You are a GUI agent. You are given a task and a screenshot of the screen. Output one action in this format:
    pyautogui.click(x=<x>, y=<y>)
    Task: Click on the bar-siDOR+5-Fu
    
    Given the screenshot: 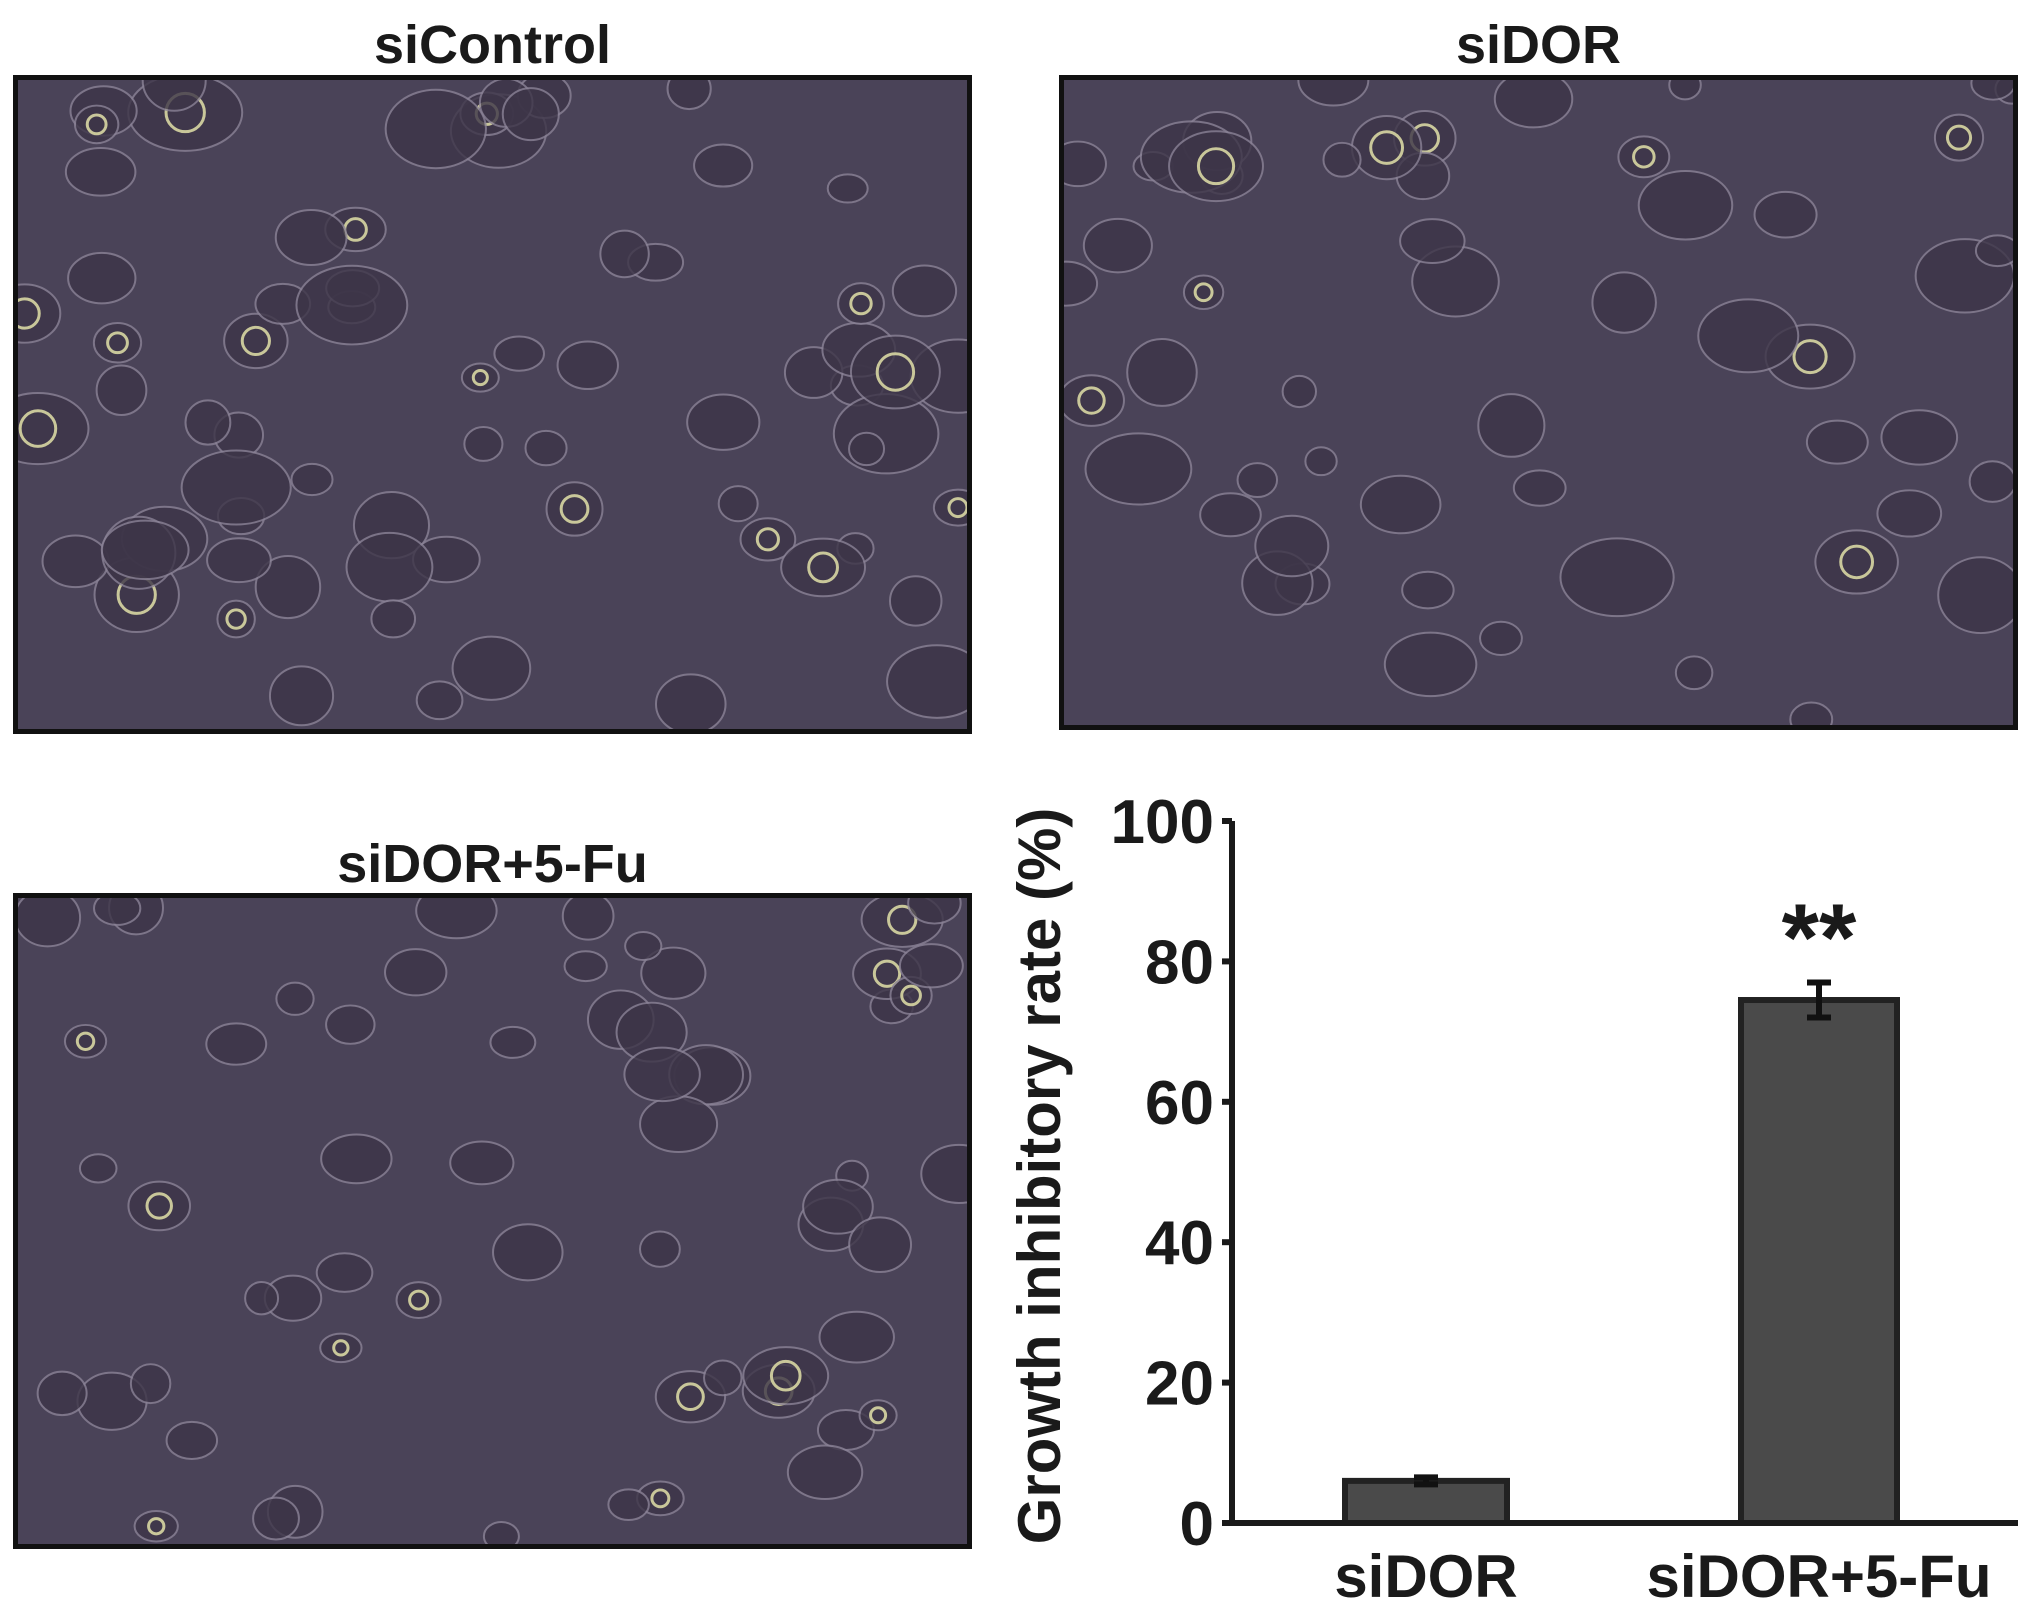 What is the action you would take?
    pyautogui.click(x=1819, y=1261)
    